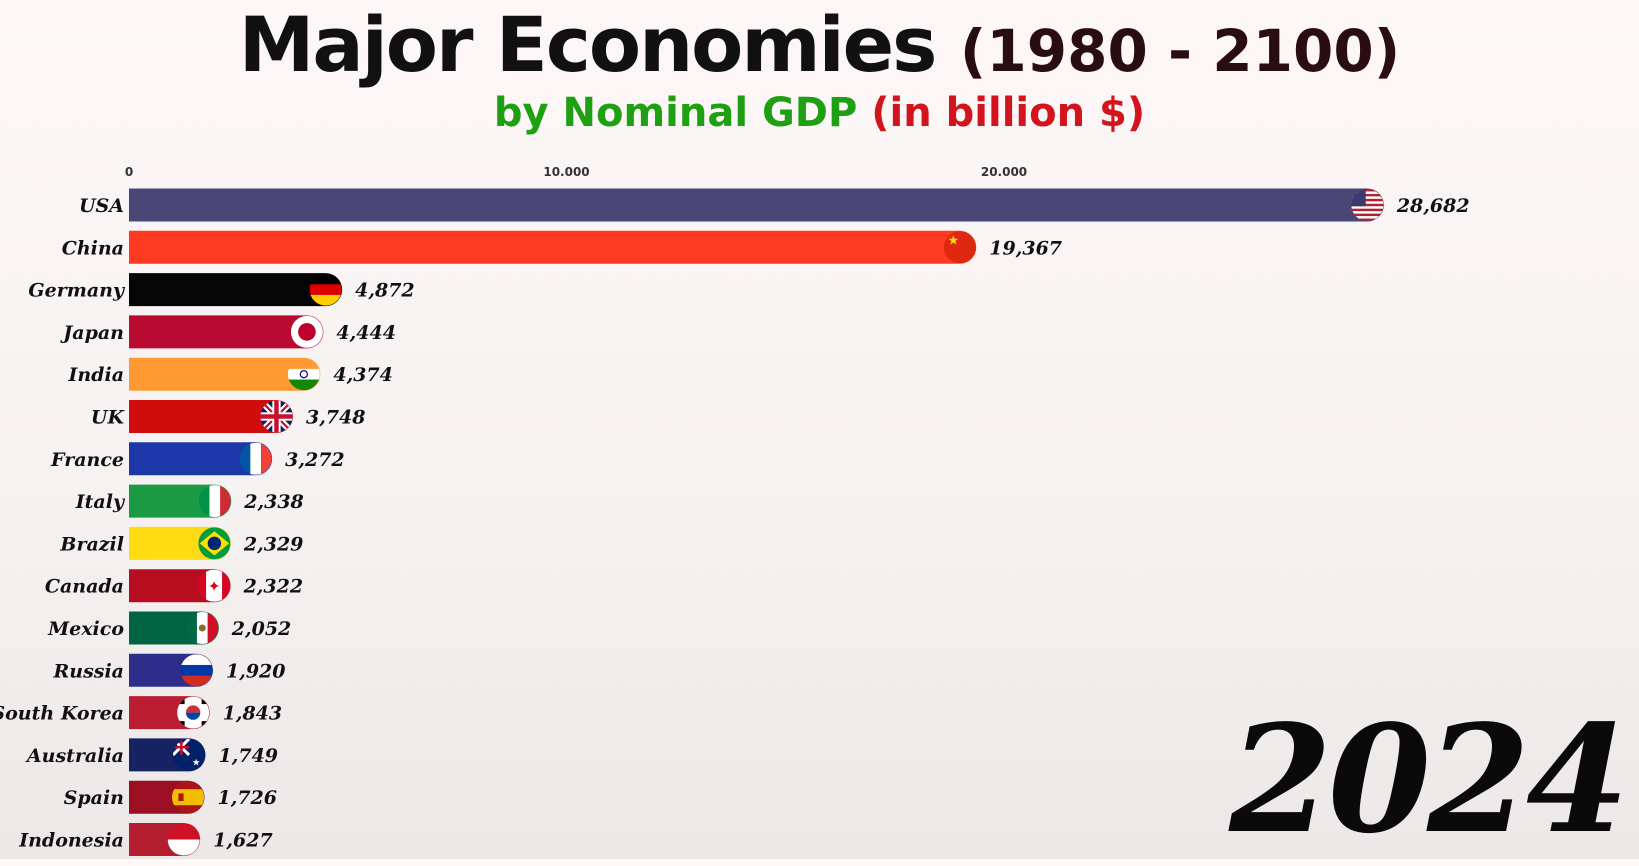 This screenshot has height=866, width=1639. Describe the element at coordinates (1429, 779) in the screenshot. I see `year-label: 2024` at that location.